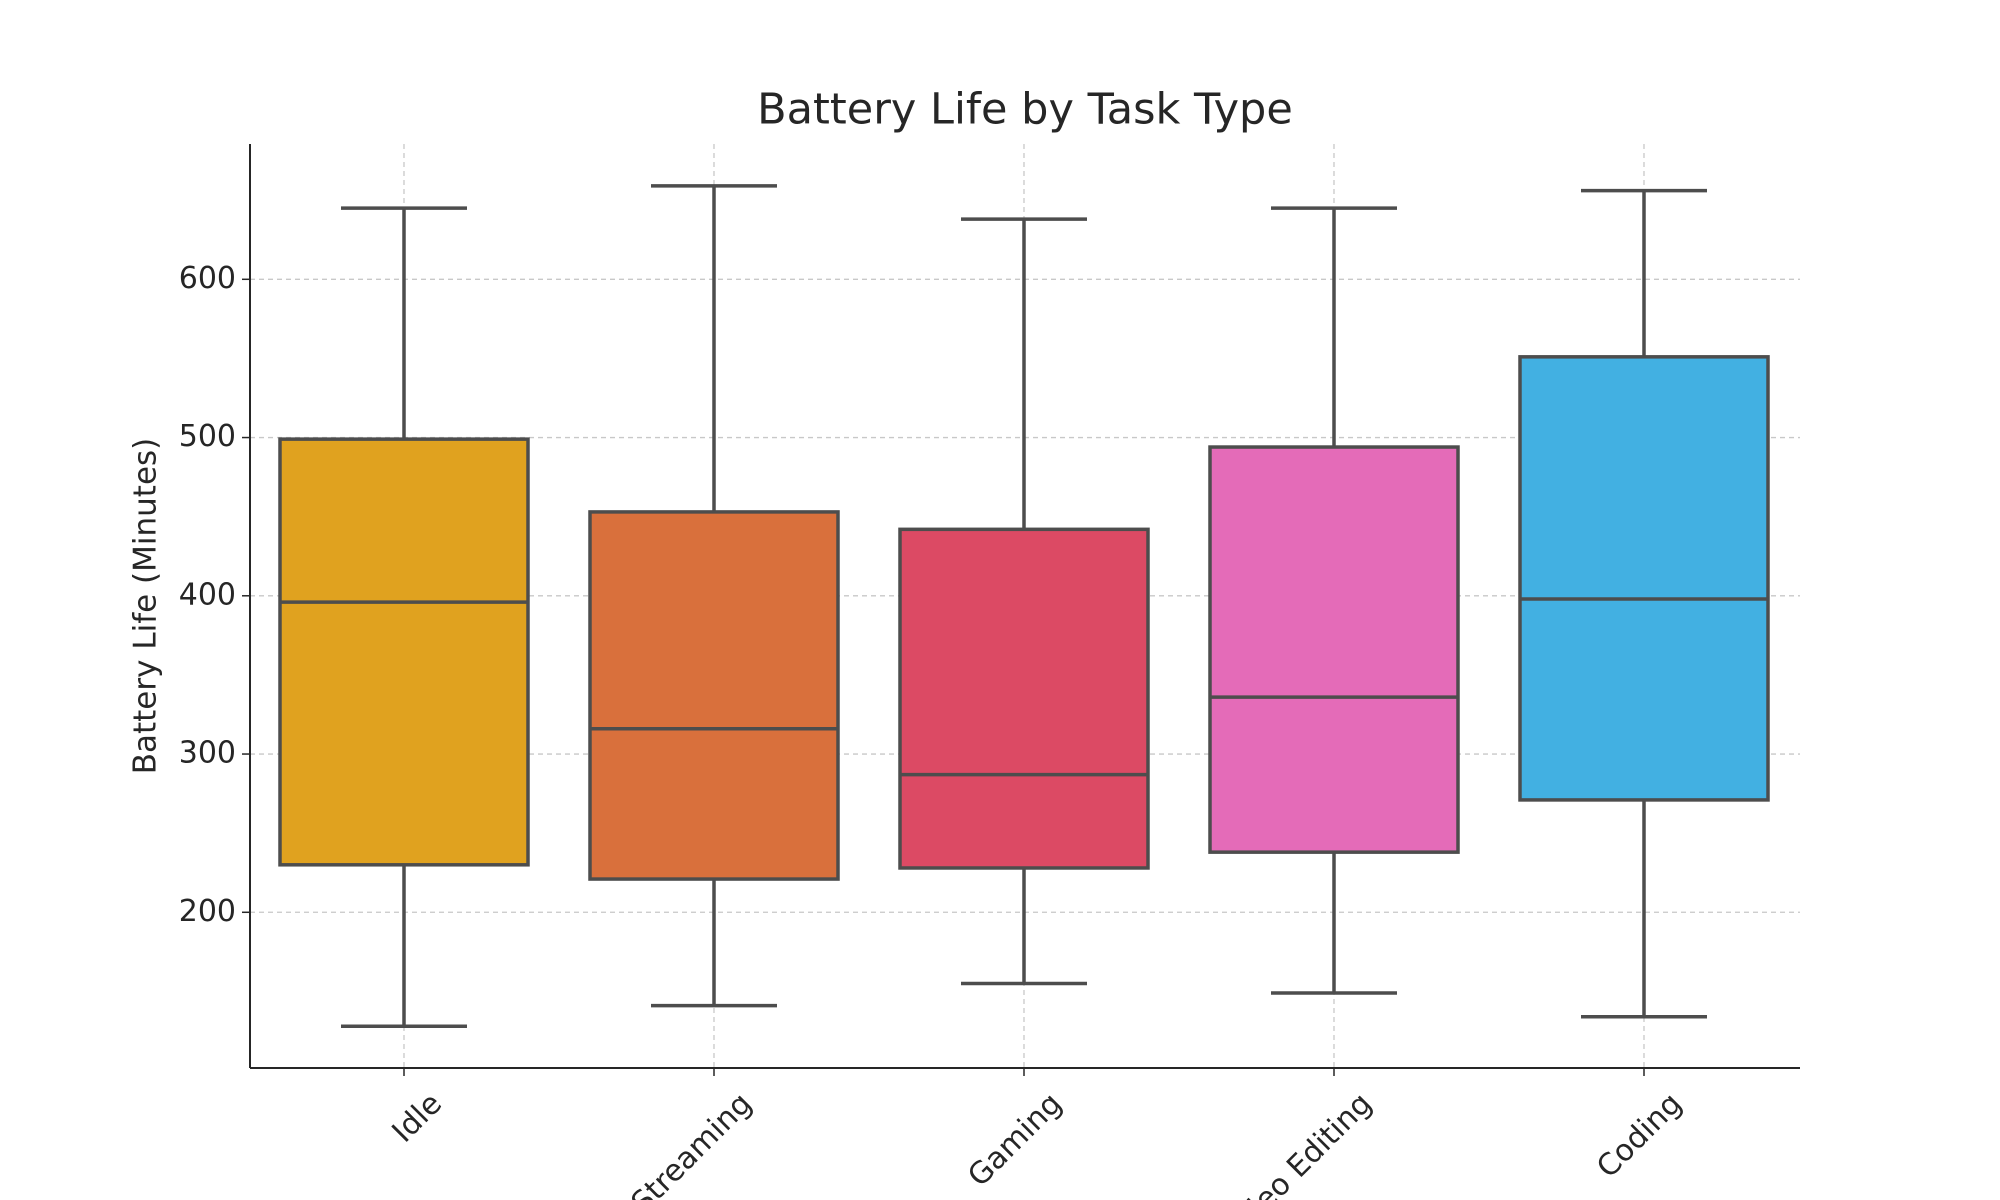  What do you see at coordinates (207, 278) in the screenshot?
I see `y-tick-label: 600` at bounding box center [207, 278].